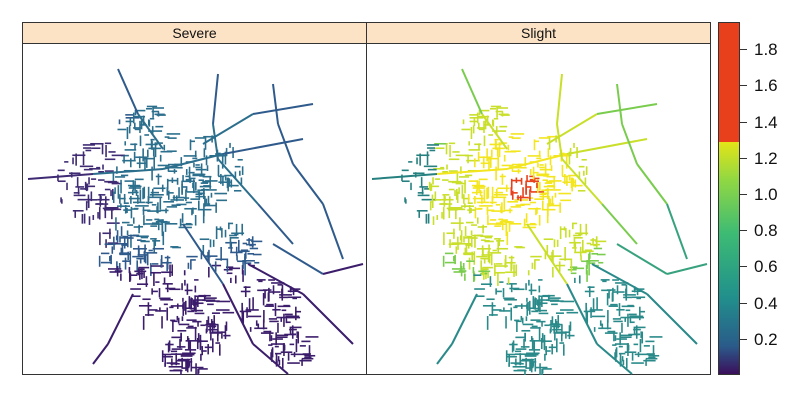 This screenshot has height=400, width=800. What do you see at coordinates (194, 33) in the screenshot?
I see `panel-title-severe: Severe` at bounding box center [194, 33].